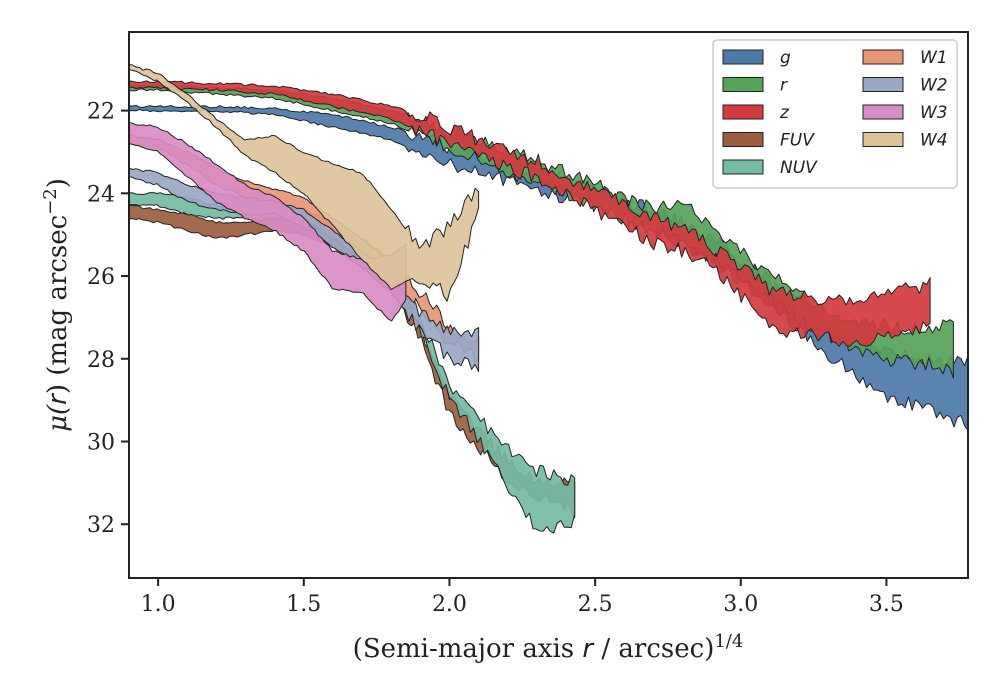 This screenshot has height=700, width=1000. I want to click on series-band-w3, so click(268, 222).